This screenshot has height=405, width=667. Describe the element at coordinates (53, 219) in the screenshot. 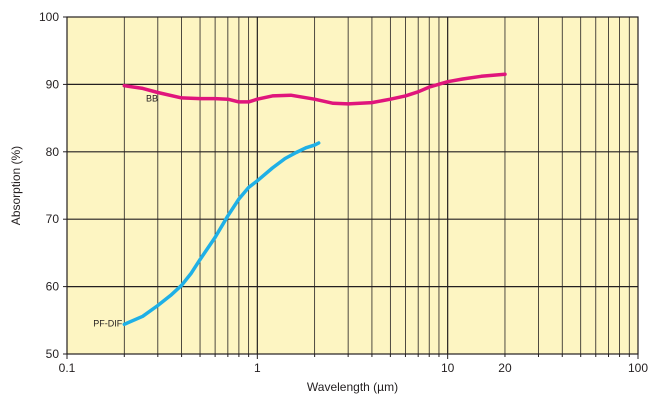

I see `y-tick-label: 70` at that location.